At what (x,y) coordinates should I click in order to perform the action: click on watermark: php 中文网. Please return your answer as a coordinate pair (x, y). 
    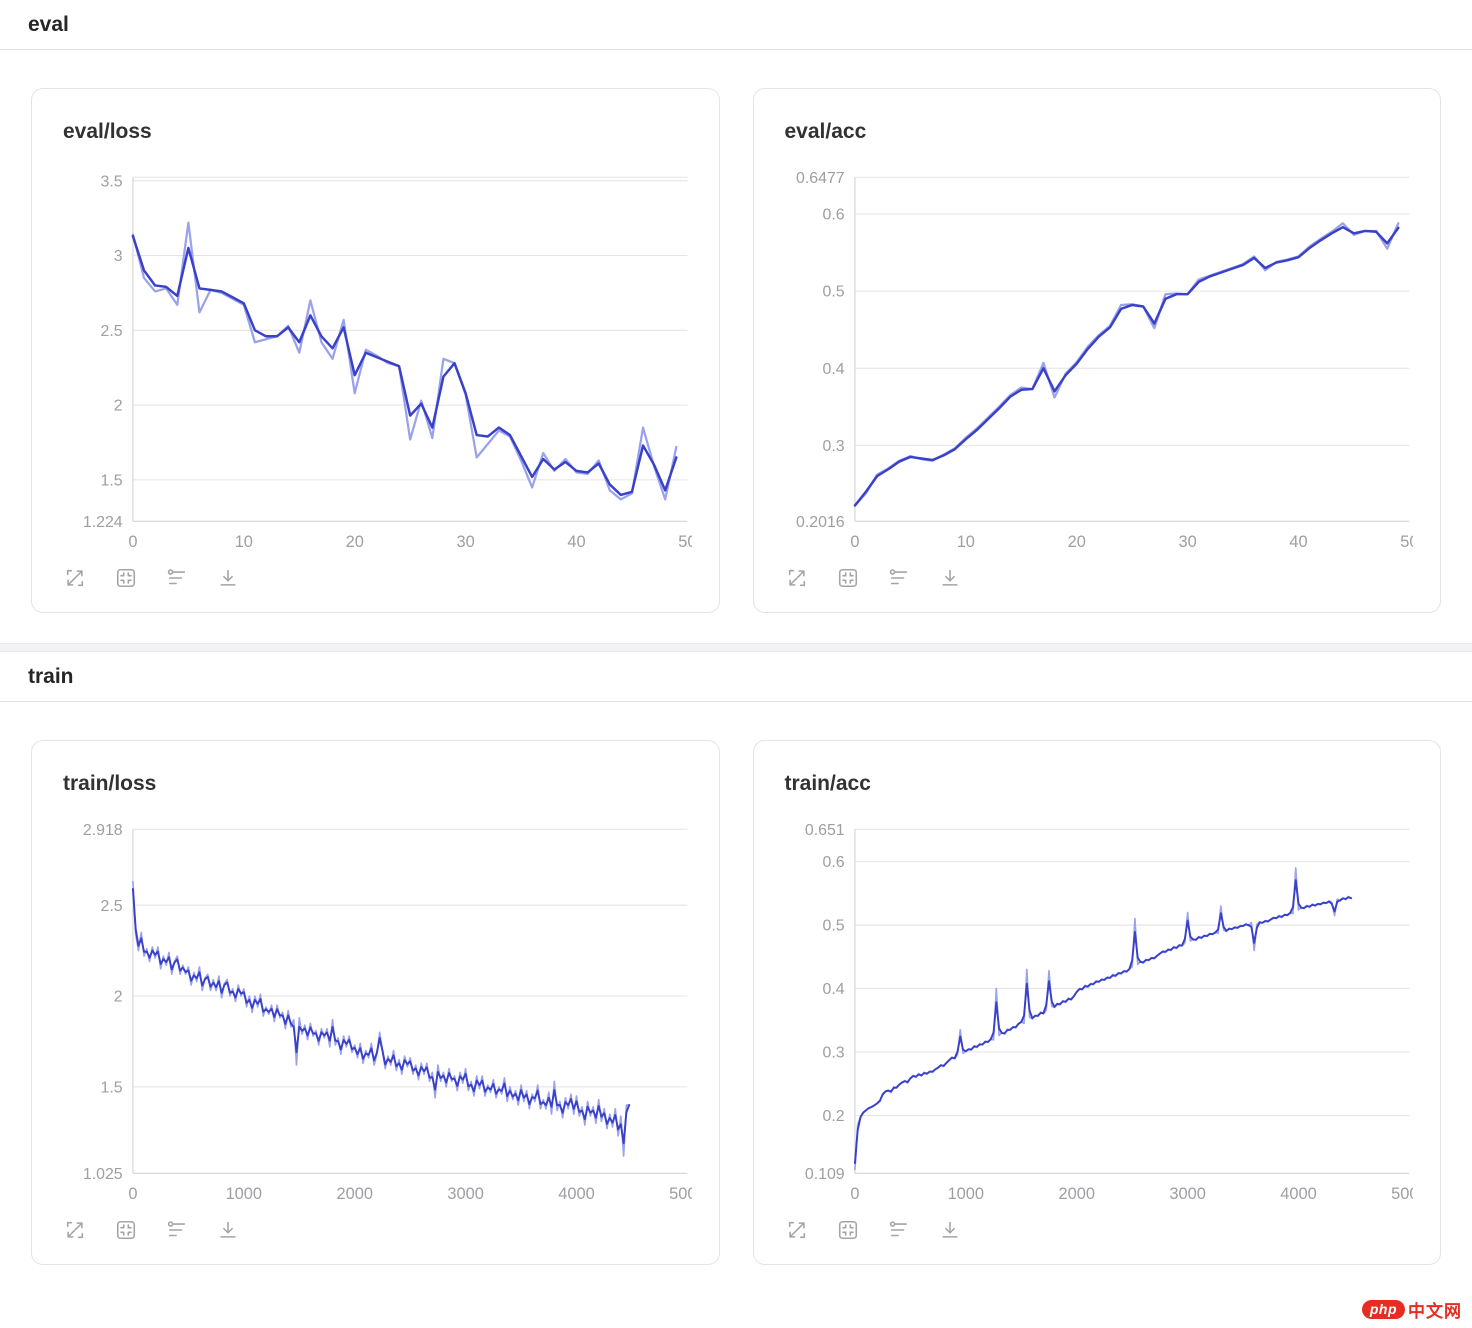
    Looking at the image, I should click on (1411, 1309).